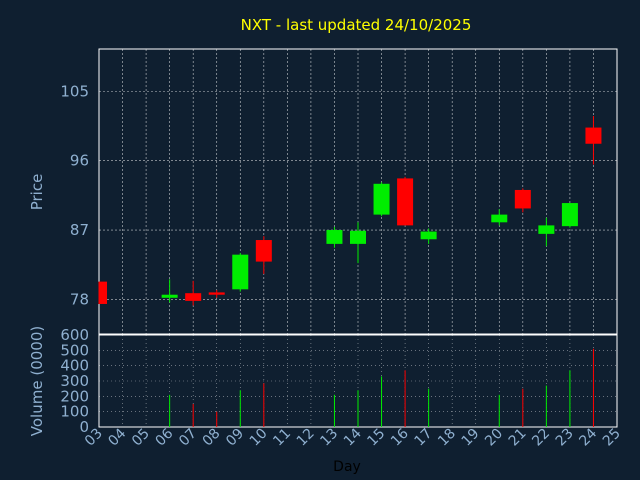 Image resolution: width=640 pixels, height=480 pixels. What do you see at coordinates (79, 161) in the screenshot?
I see `price-tick-label: 96` at bounding box center [79, 161].